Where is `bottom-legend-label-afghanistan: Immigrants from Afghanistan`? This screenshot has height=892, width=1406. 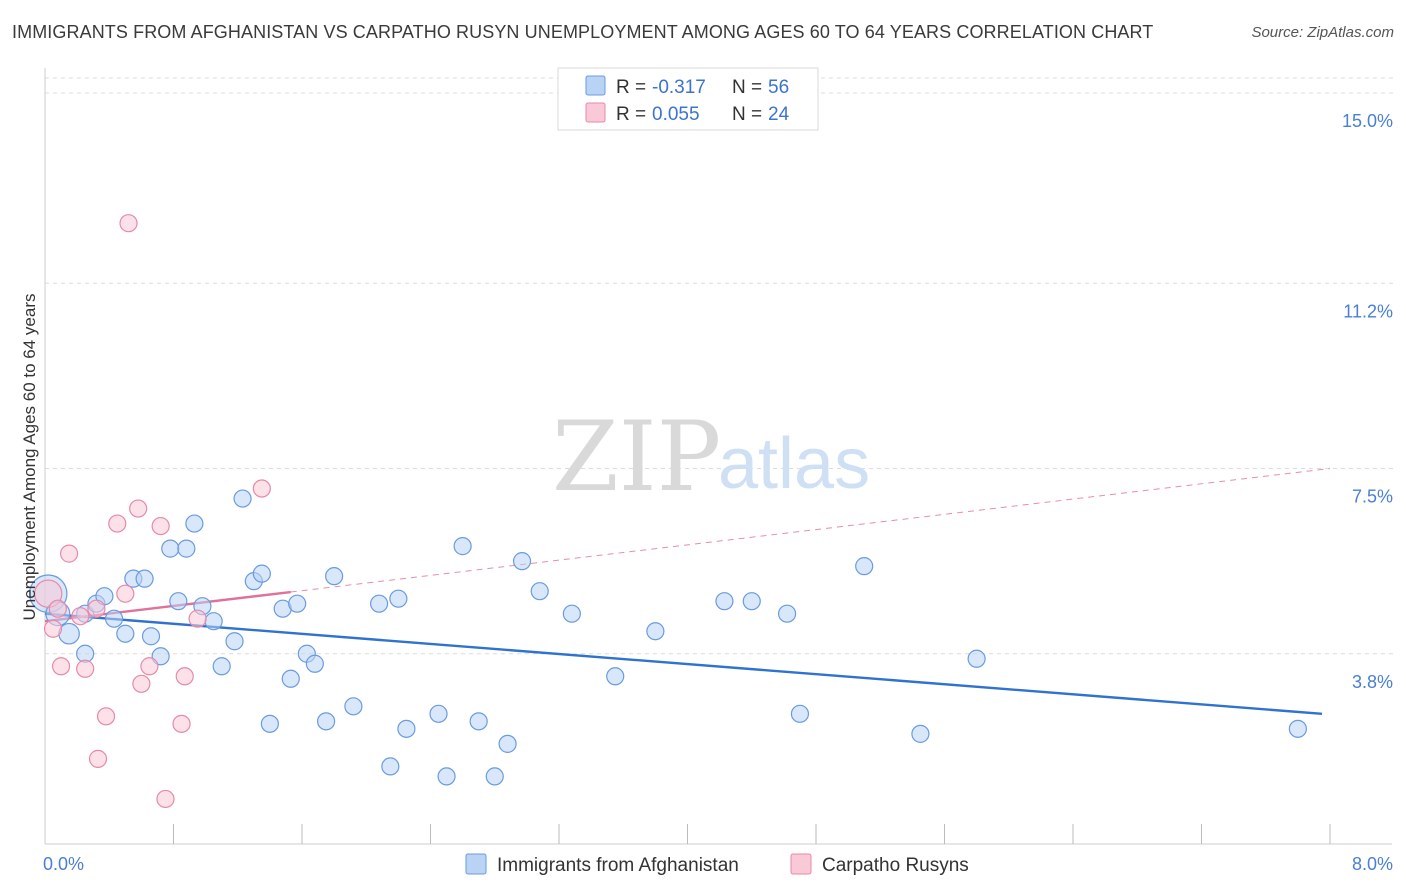
bottom-legend-label-afghanistan: Immigrants from Afghanistan is located at coordinates (618, 865).